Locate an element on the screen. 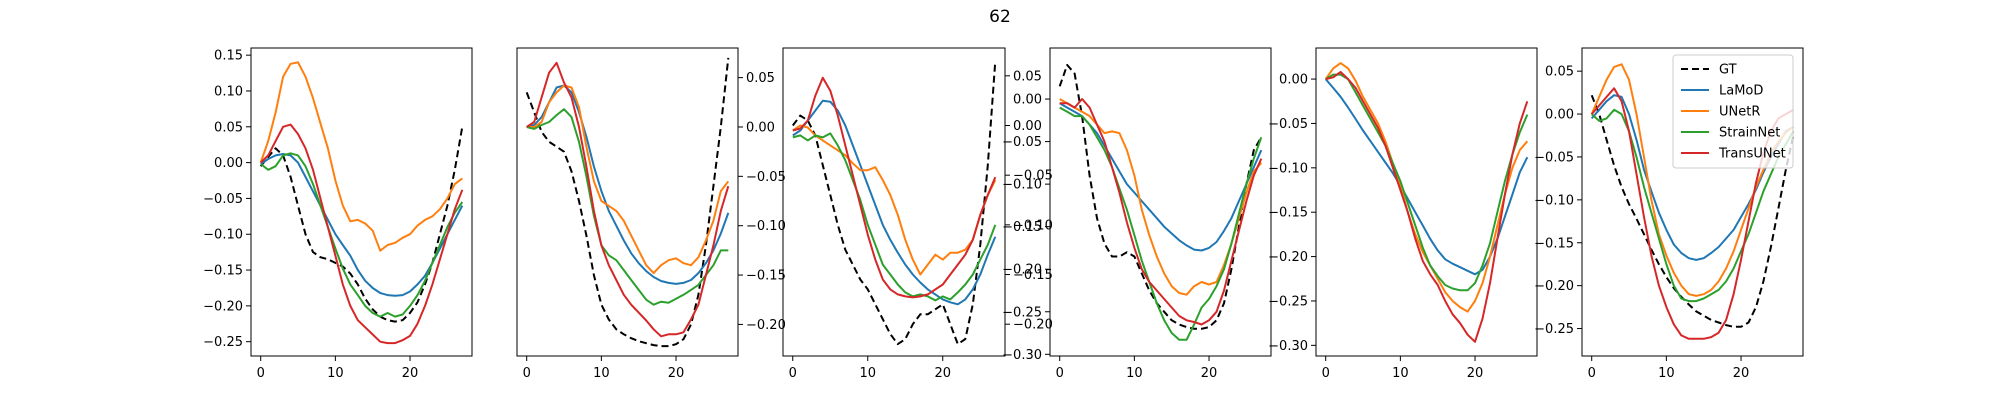 This screenshot has width=2000, height=400. subplot-2: 0 10 20 0.05 0.00 −0.05 −0.10 −0.15 −0.20 is located at coordinates (651, 214).